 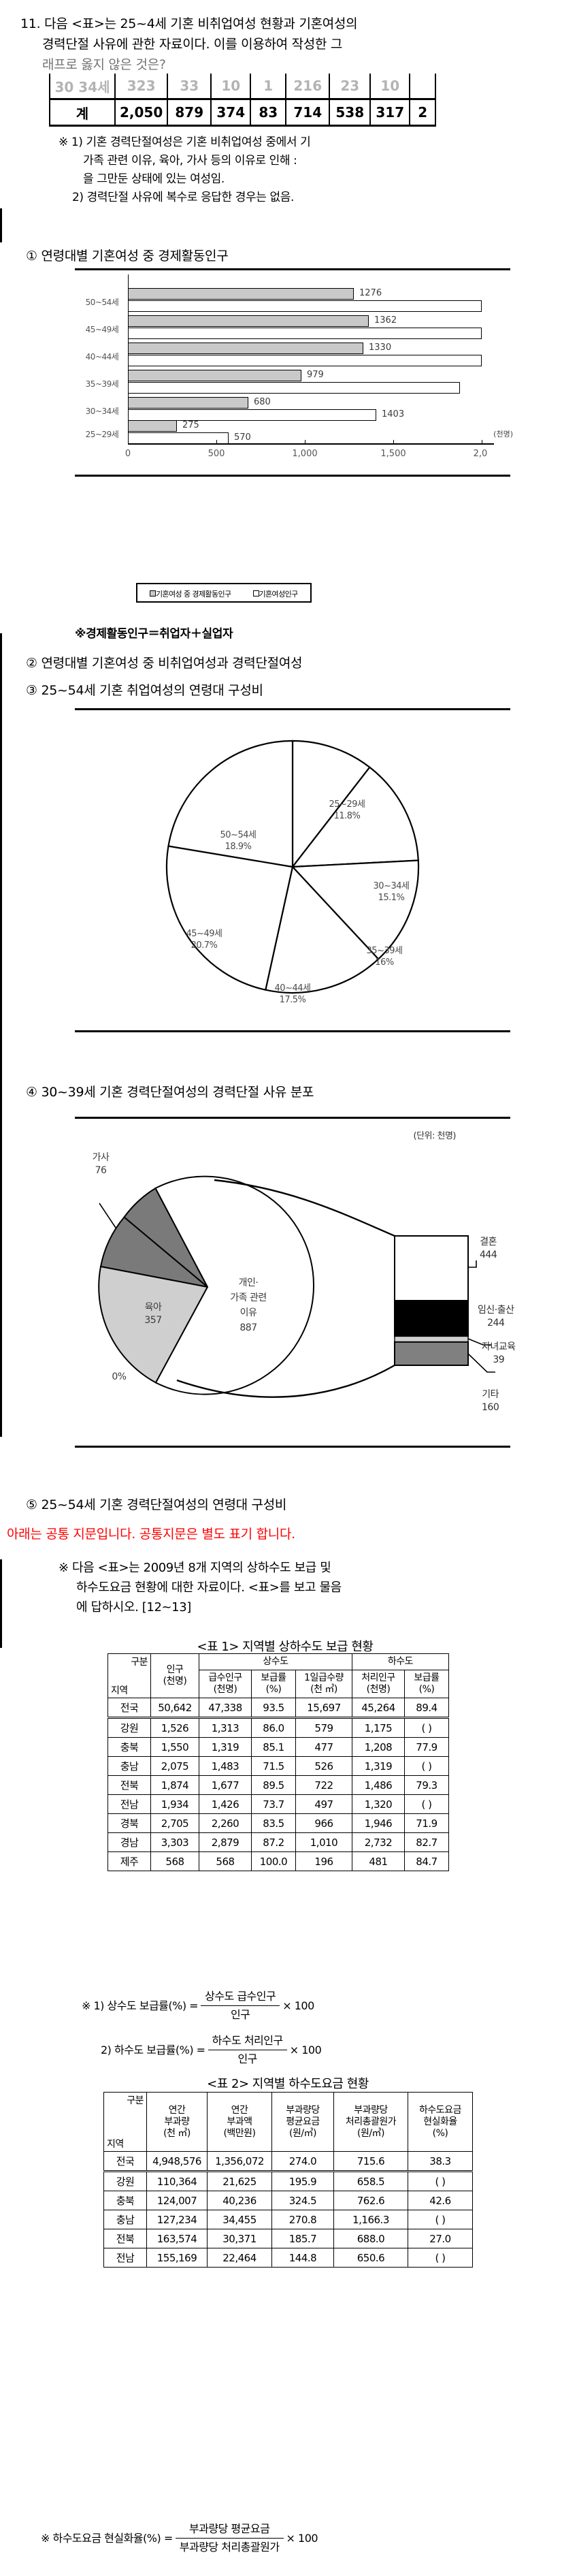 What do you see at coordinates (350, 86) in the screenshot?
I see `cell: 23` at bounding box center [350, 86].